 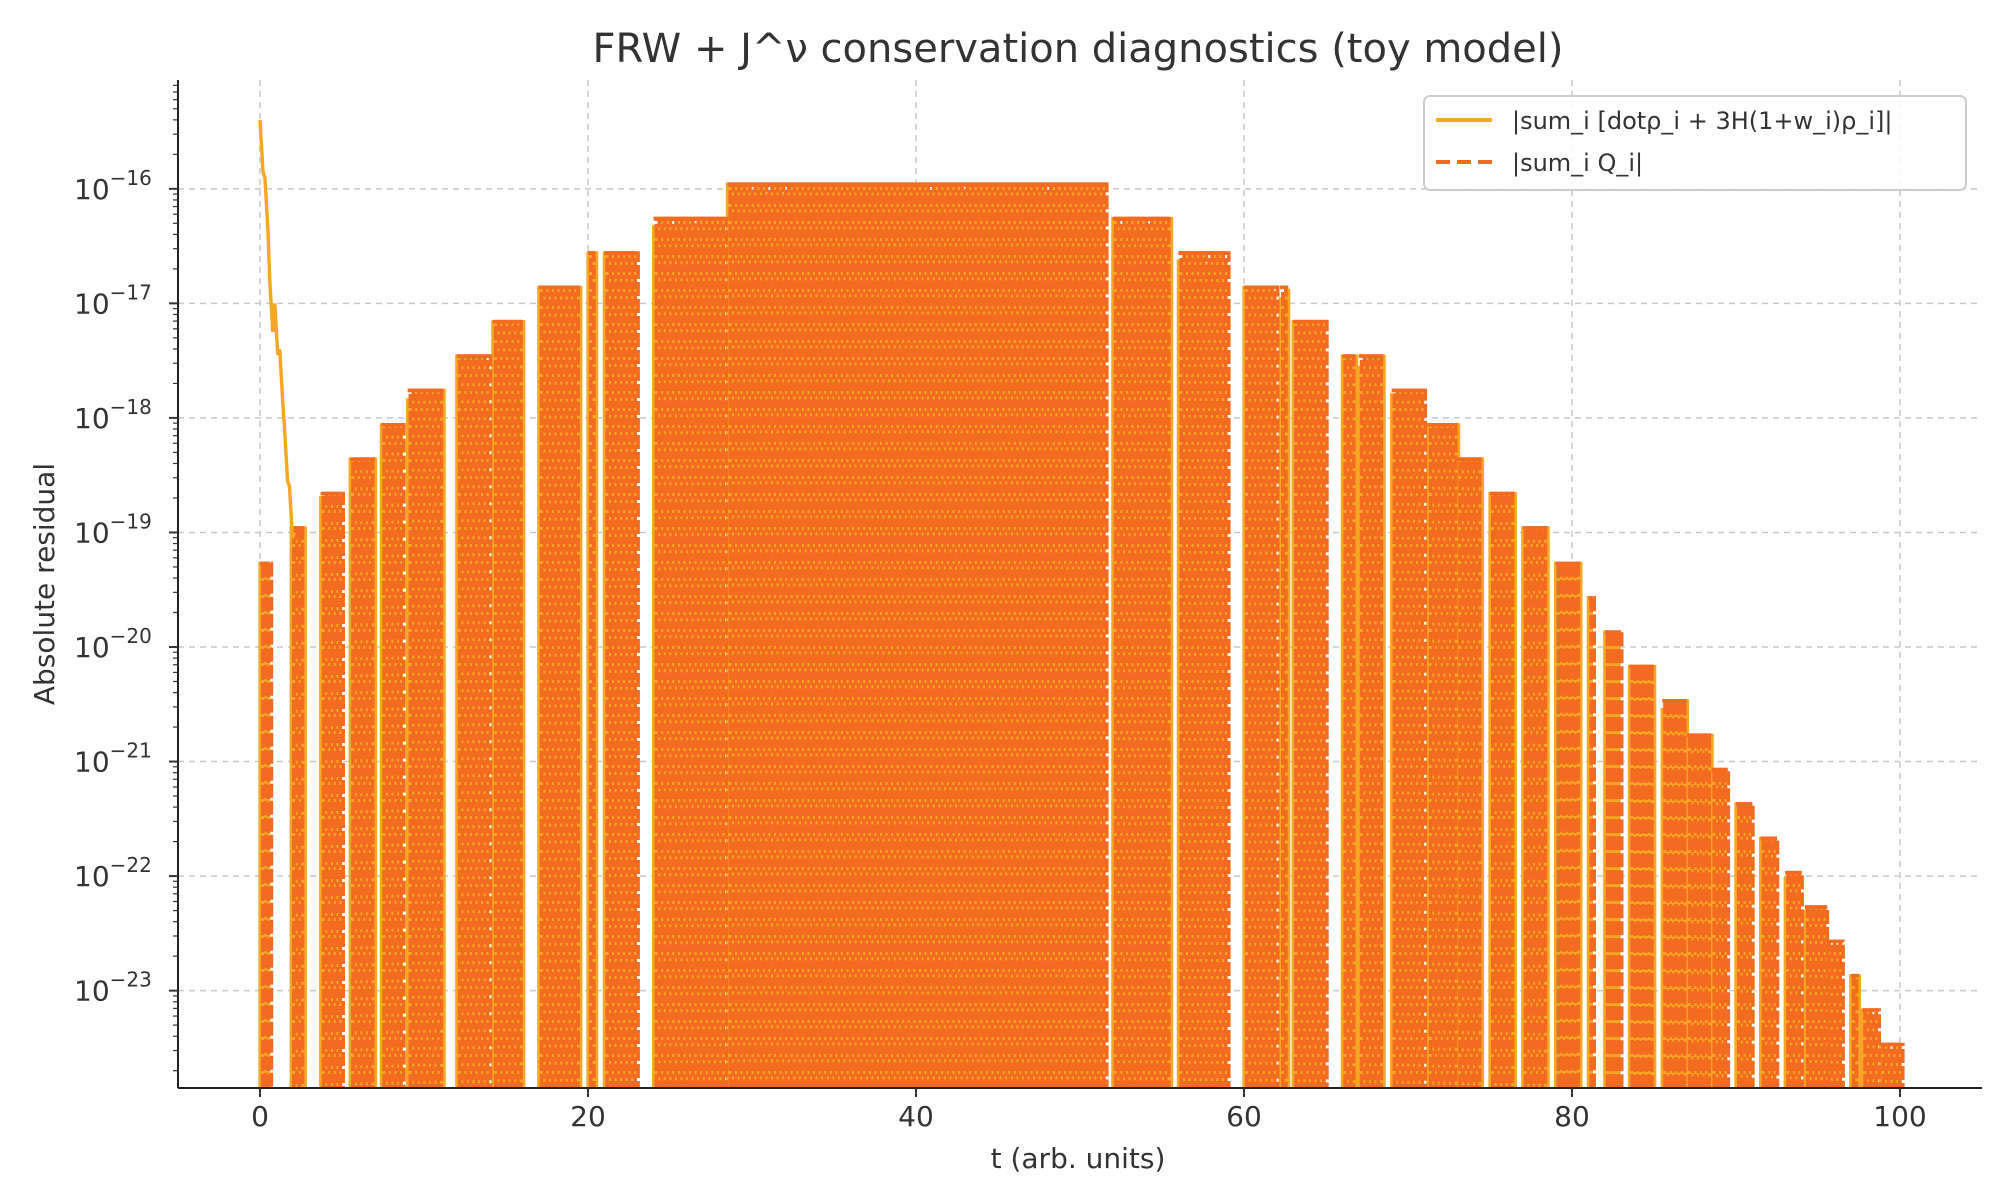 I want to click on y-tick-label: 10−16, so click(x=113, y=186).